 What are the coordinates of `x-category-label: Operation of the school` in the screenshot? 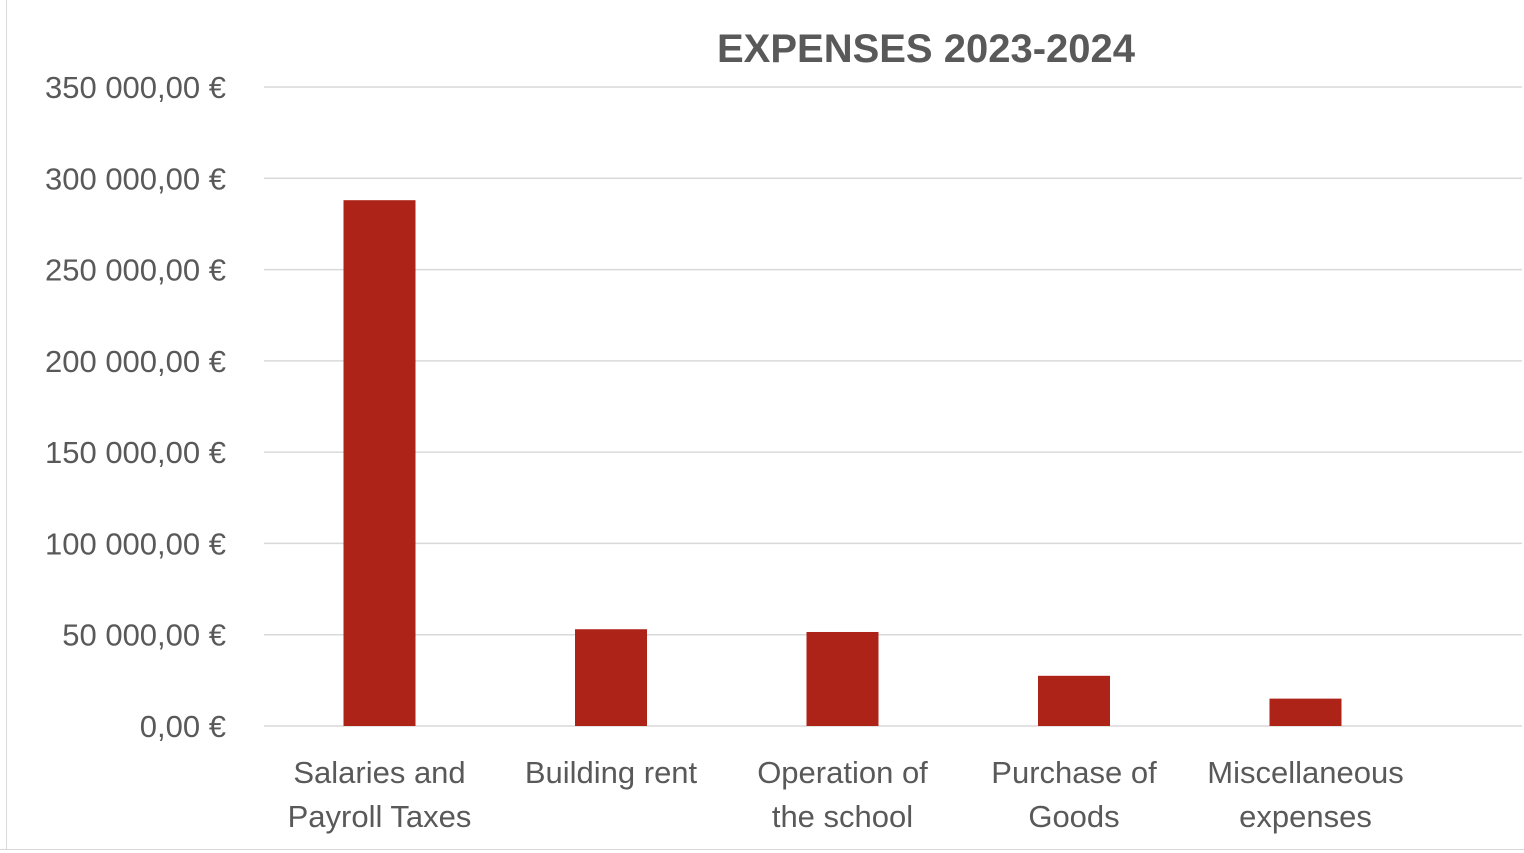 It's located at (842, 794).